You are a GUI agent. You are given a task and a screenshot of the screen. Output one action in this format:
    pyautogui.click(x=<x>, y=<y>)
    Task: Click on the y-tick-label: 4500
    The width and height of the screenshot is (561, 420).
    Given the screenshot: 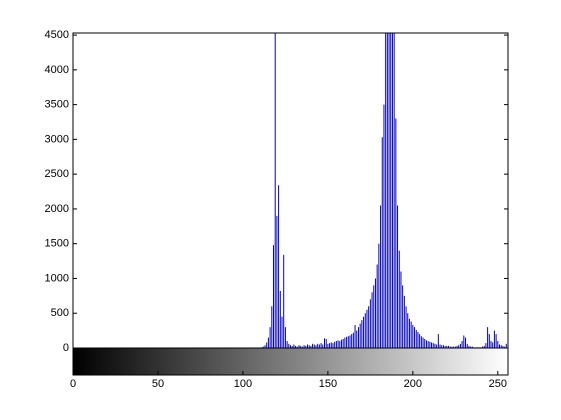 What is the action you would take?
    pyautogui.click(x=57, y=35)
    